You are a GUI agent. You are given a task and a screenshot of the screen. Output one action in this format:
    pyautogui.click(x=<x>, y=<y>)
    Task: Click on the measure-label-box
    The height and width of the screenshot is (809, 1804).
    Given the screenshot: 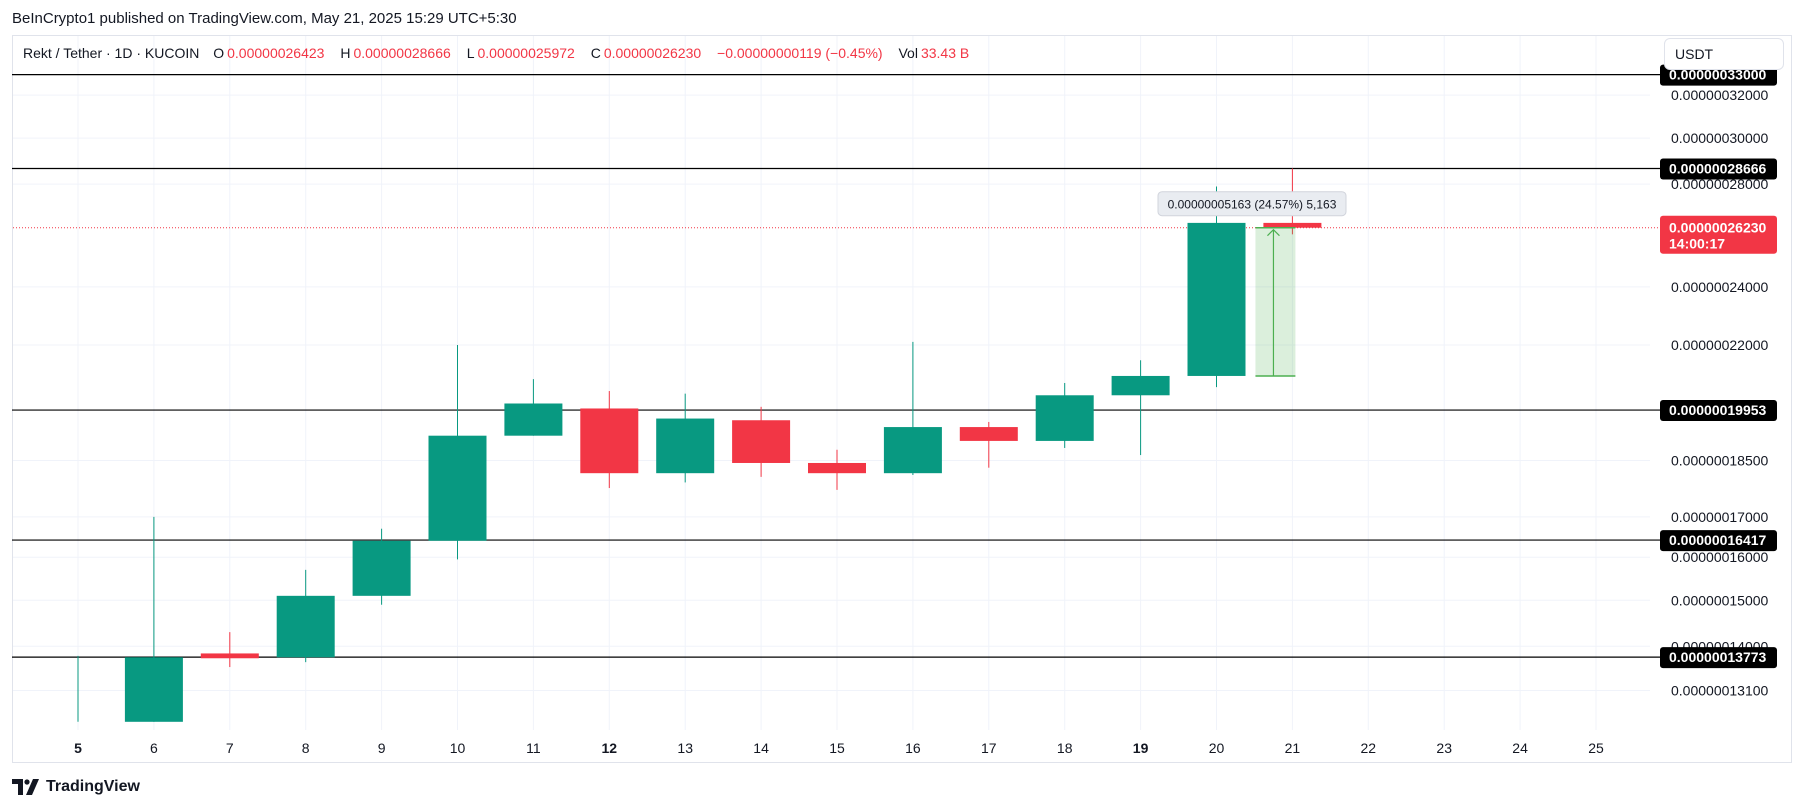 What is the action you would take?
    pyautogui.click(x=1252, y=204)
    